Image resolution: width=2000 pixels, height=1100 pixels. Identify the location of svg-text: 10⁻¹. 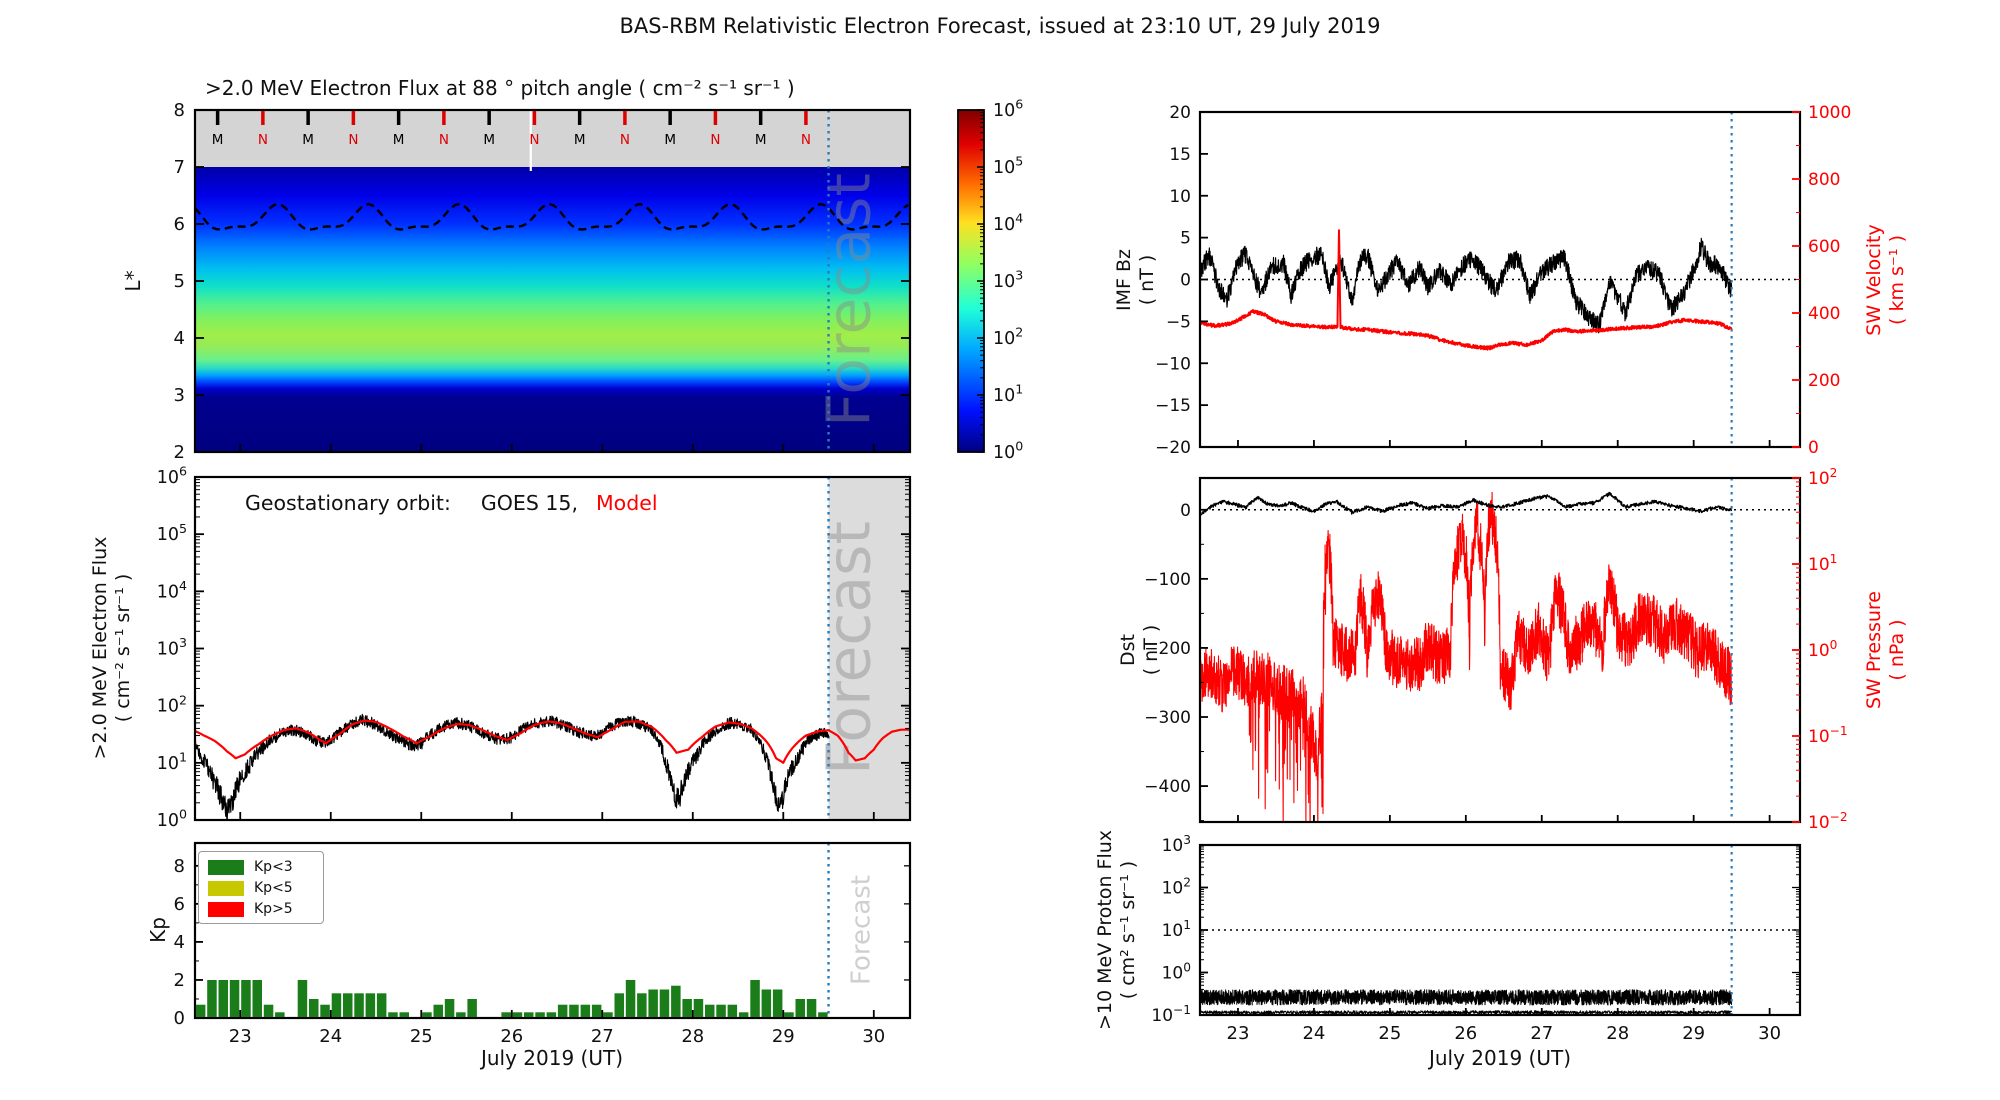
(1828, 735).